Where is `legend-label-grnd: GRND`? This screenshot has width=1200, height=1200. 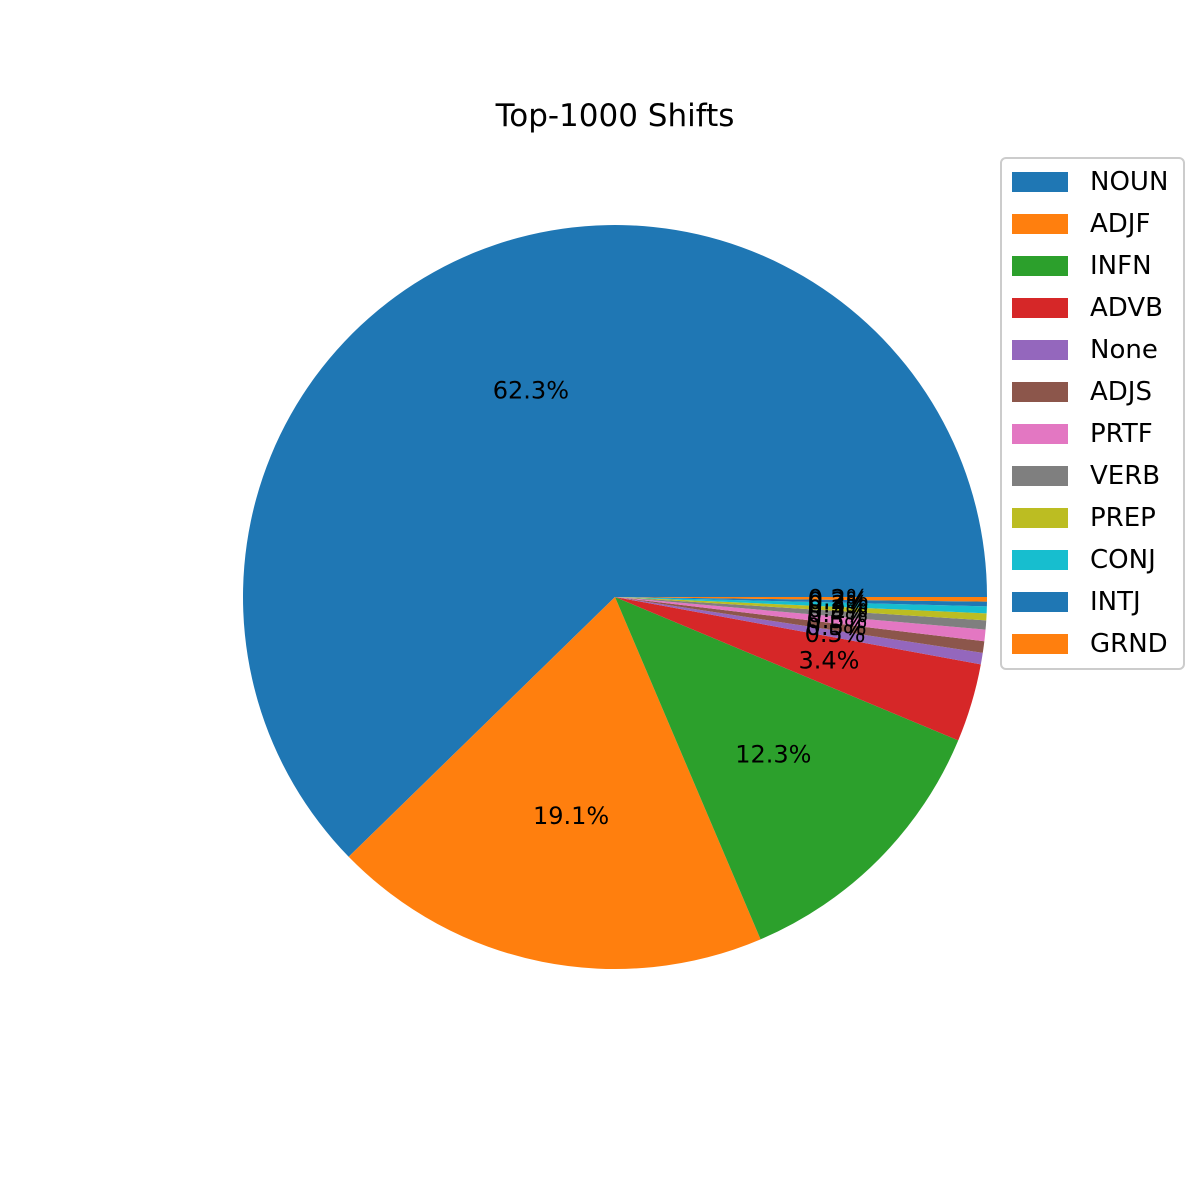
legend-label-grnd: GRND is located at coordinates (1129, 644).